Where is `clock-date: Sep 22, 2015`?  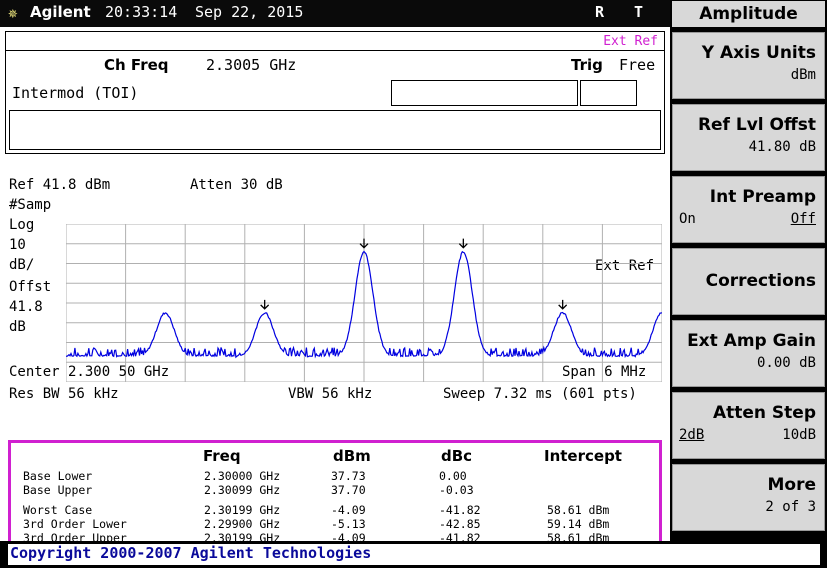 clock-date: Sep 22, 2015 is located at coordinates (249, 12).